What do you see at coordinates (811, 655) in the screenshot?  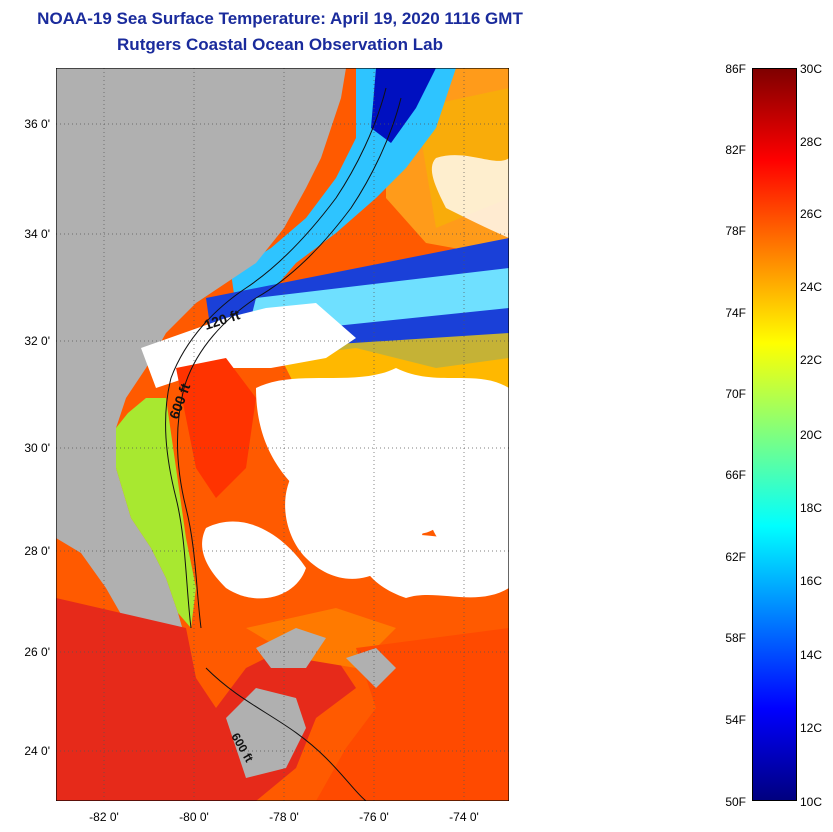 I see `colorbar-celsius-label: 14C` at bounding box center [811, 655].